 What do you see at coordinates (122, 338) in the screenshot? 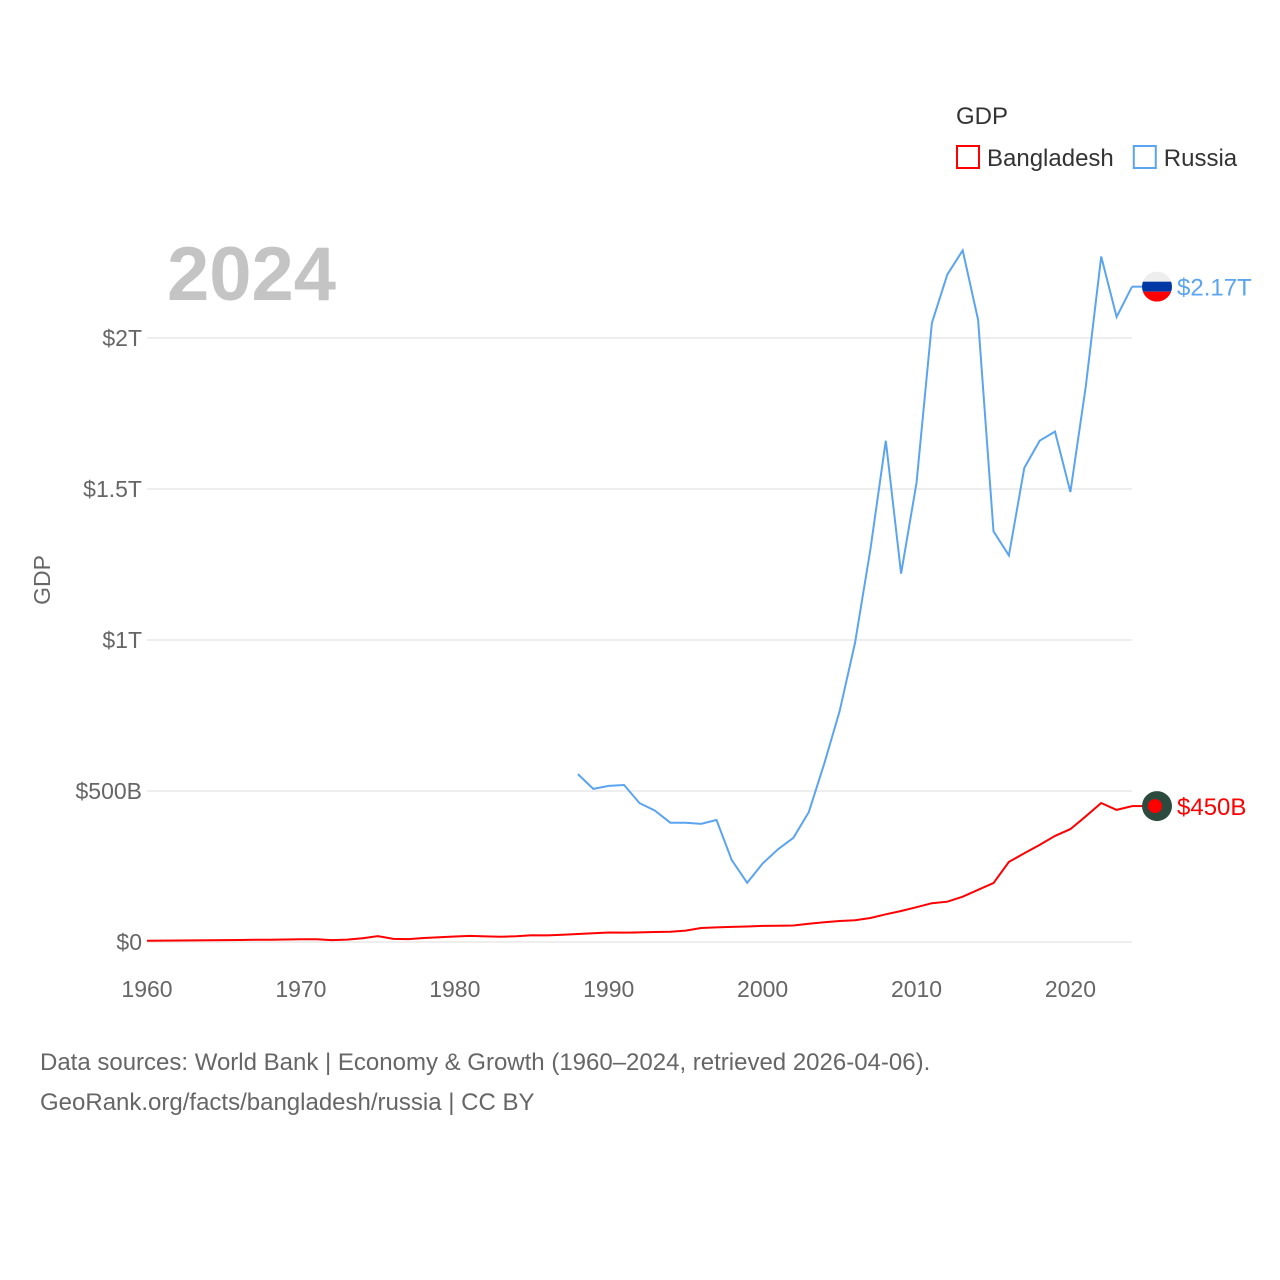
I see `y-tick-label: $2T` at bounding box center [122, 338].